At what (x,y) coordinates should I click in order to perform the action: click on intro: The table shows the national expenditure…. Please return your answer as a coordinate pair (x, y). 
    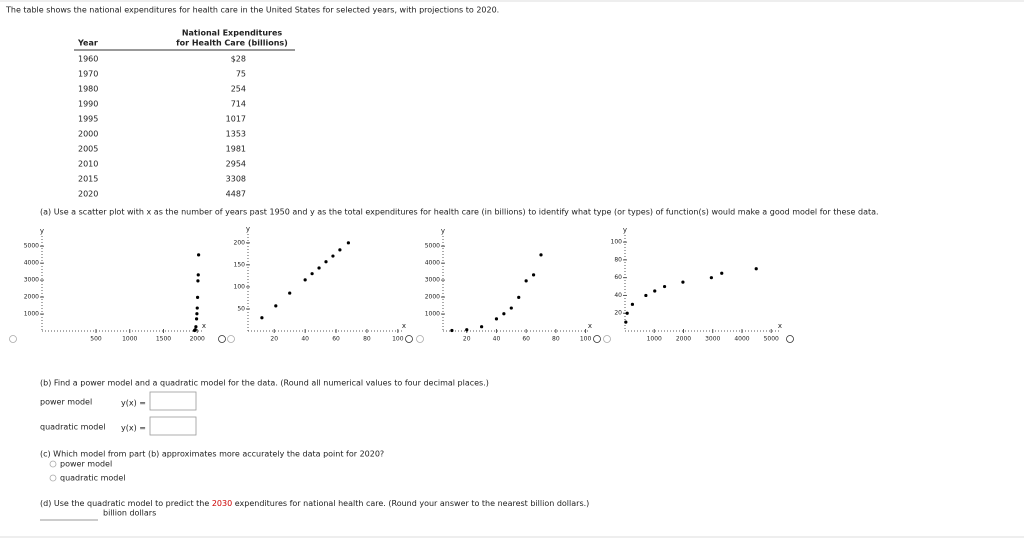
    Looking at the image, I should click on (252, 10).